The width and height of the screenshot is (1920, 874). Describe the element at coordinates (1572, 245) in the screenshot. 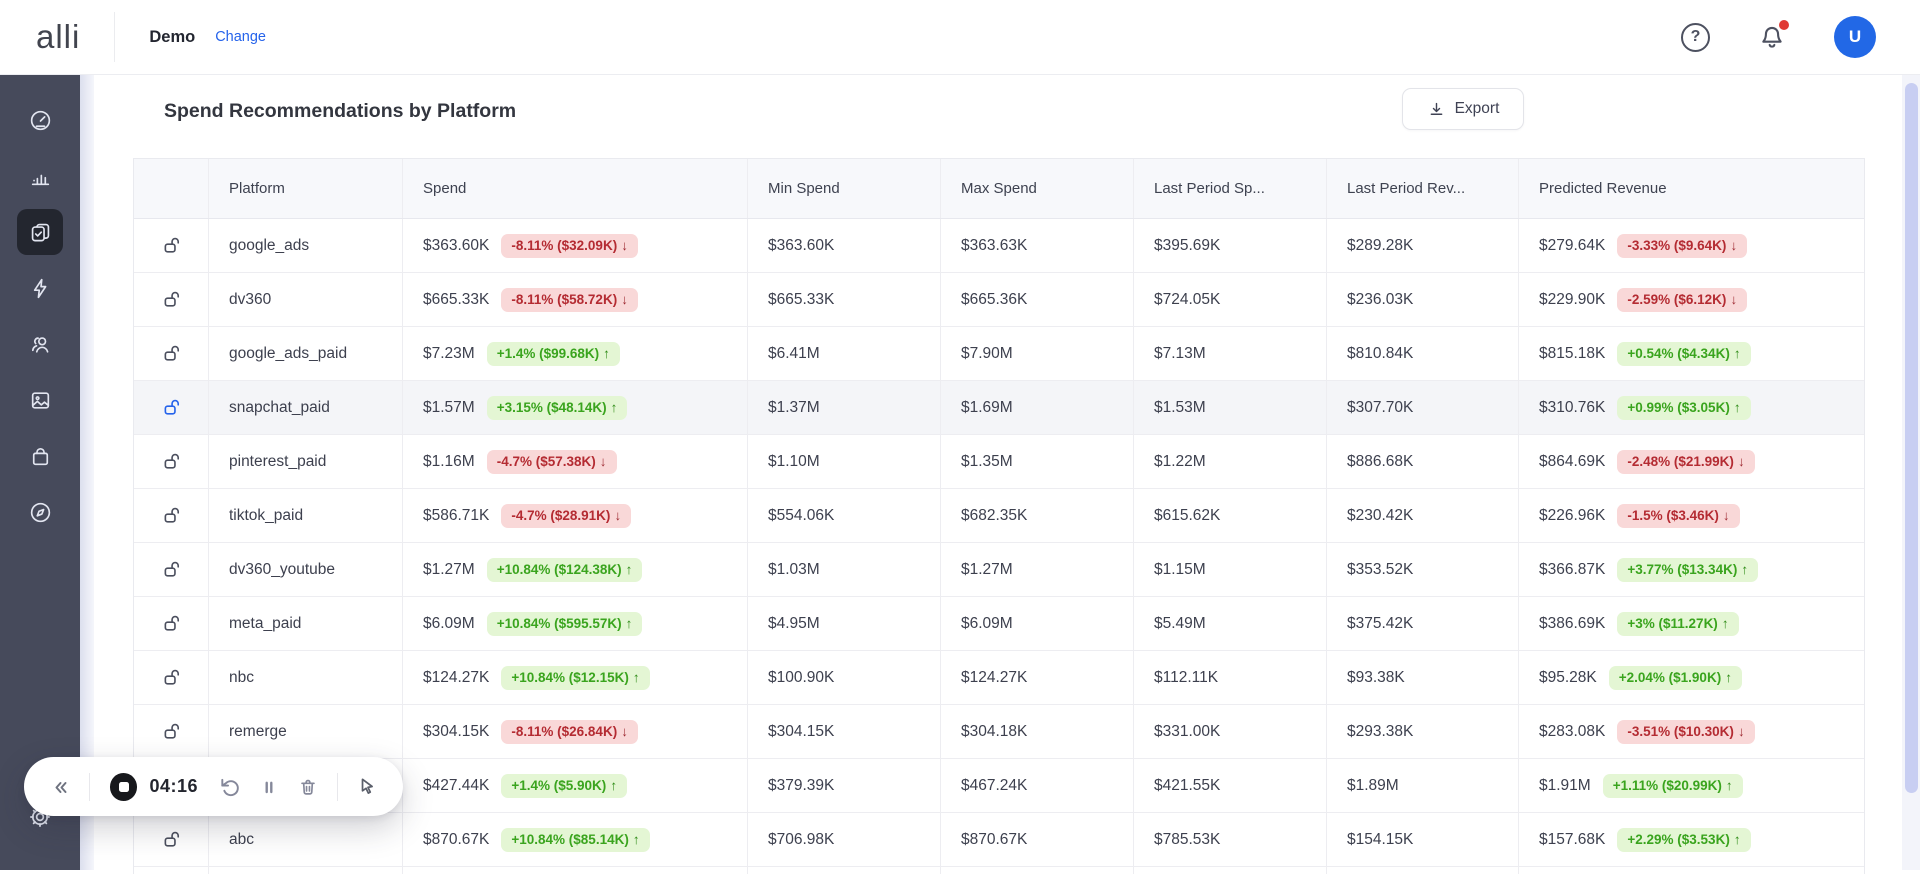

I see `predicted-revenue-value: $279.64K` at that location.